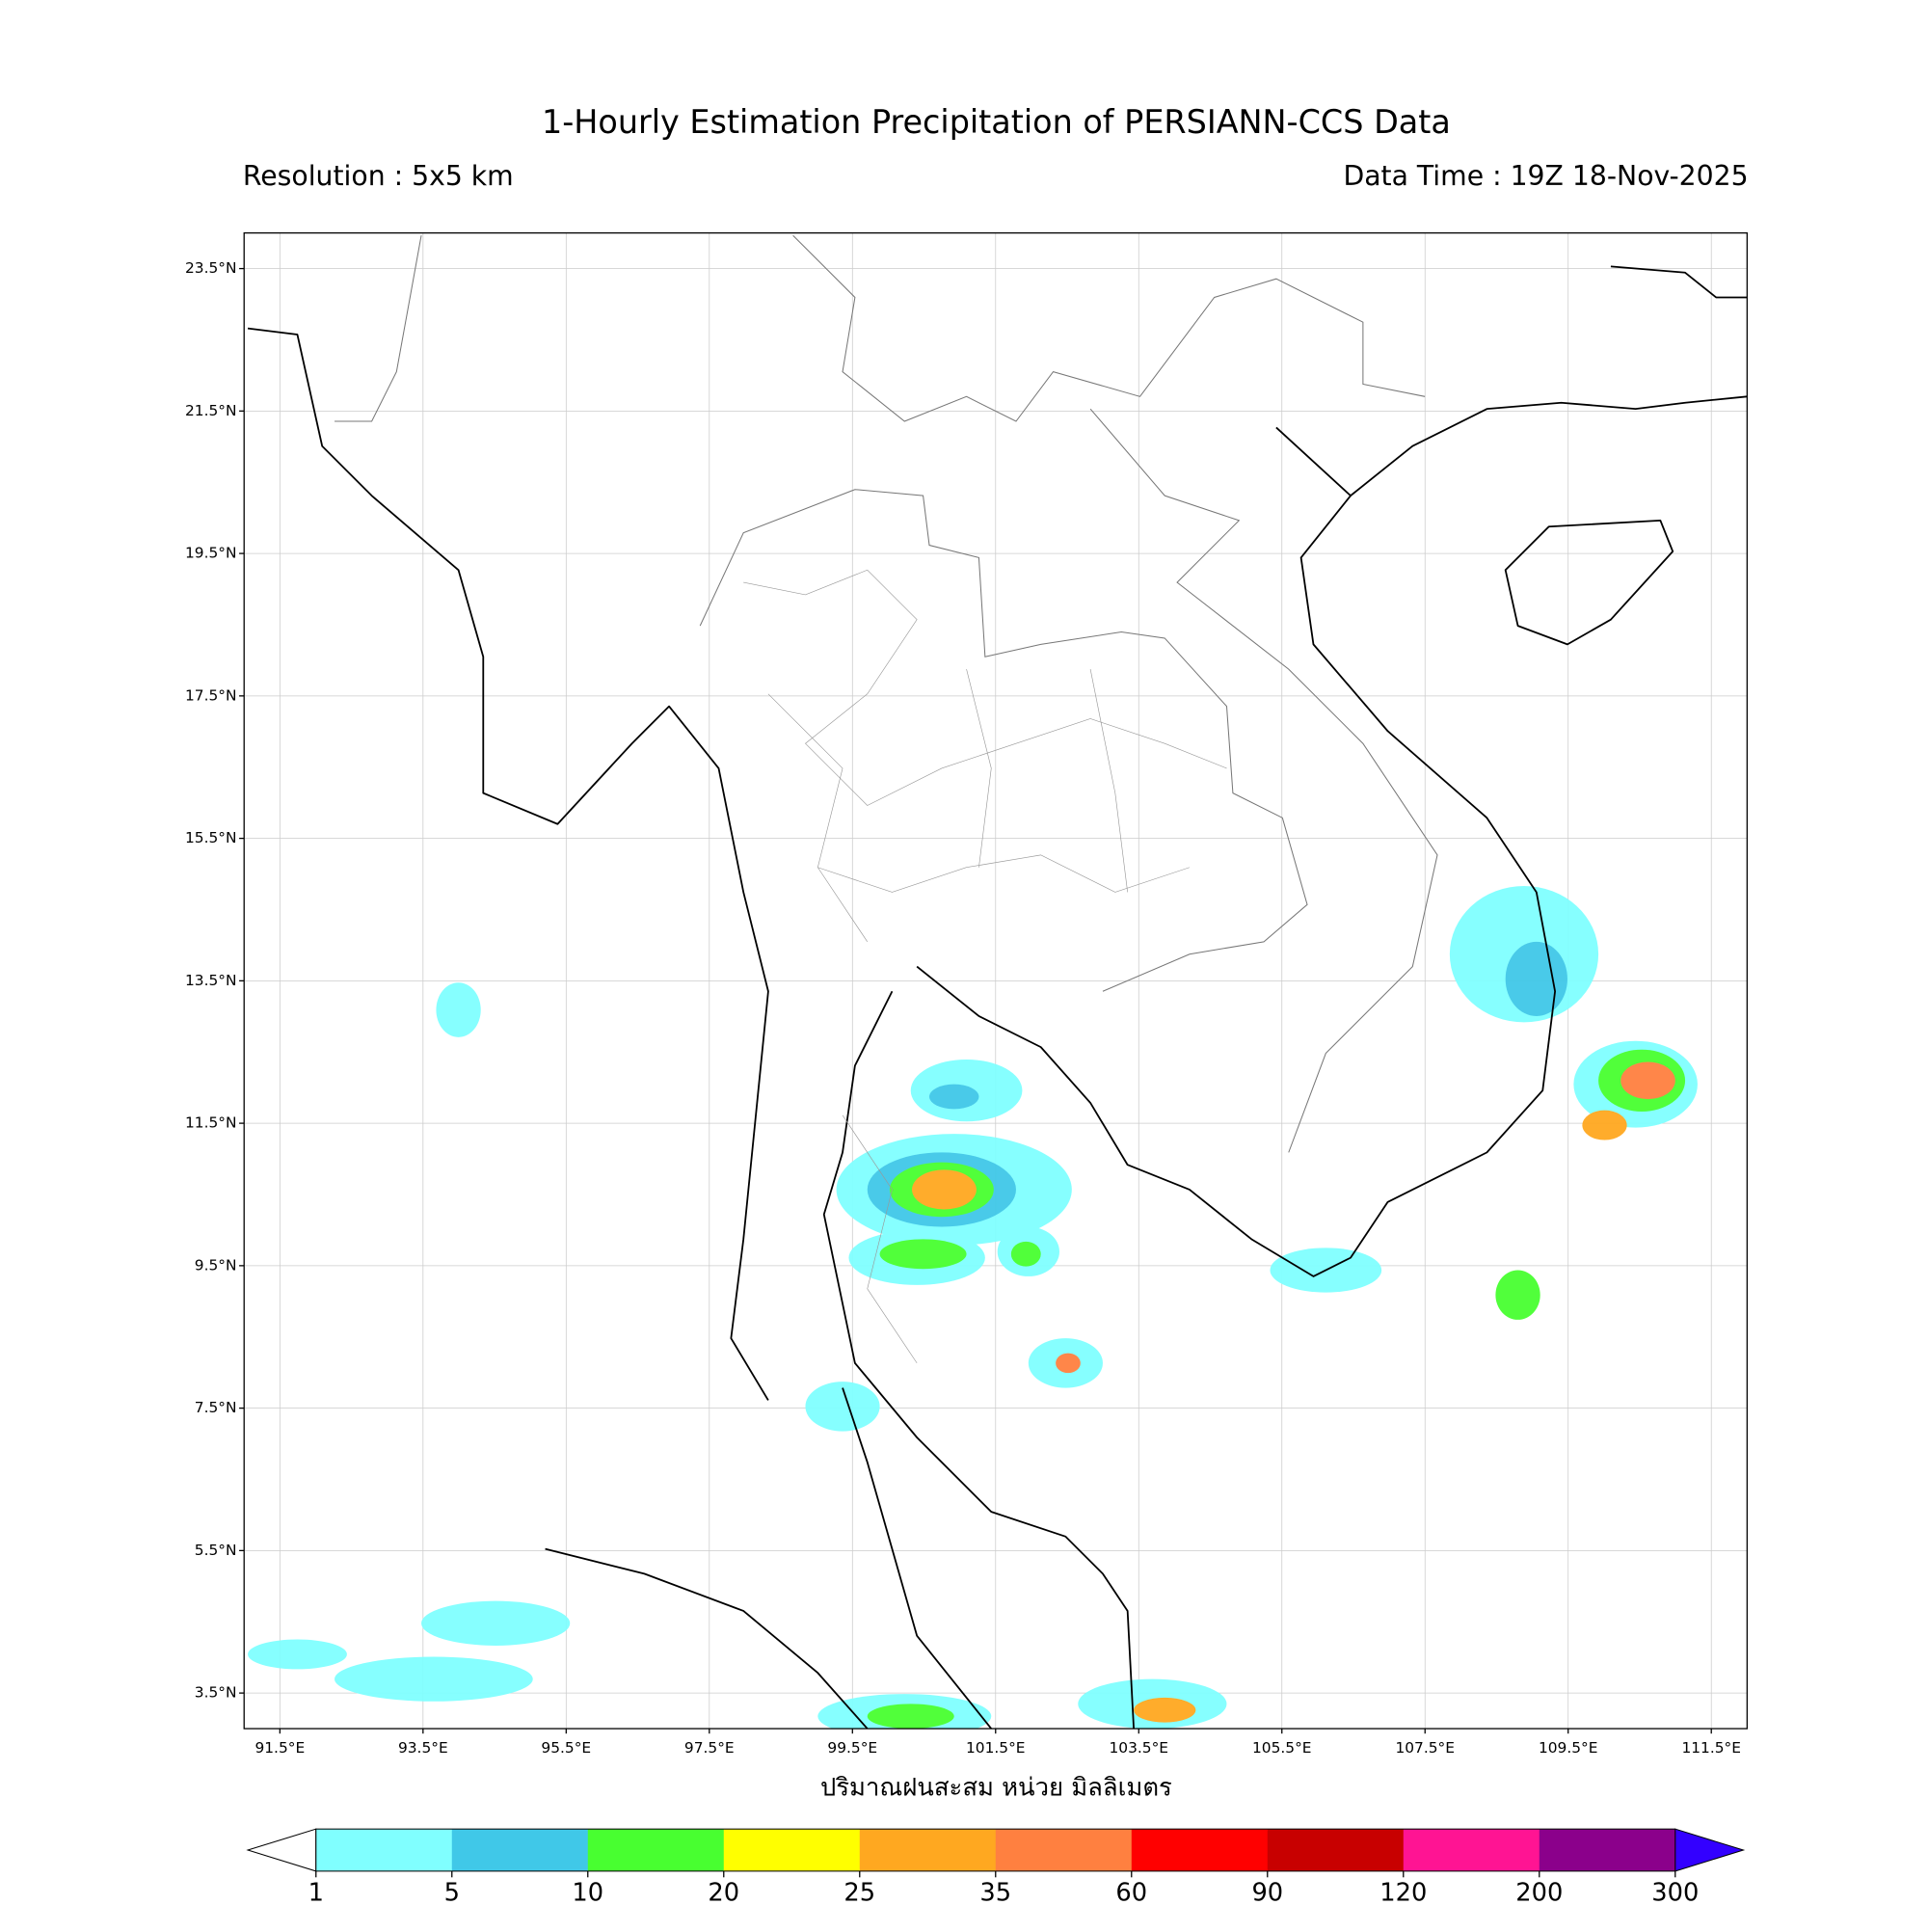 This screenshot has height=1932, width=1928. Describe the element at coordinates (216, 1693) in the screenshot. I see `y-tick-label: 3.5°N` at that location.